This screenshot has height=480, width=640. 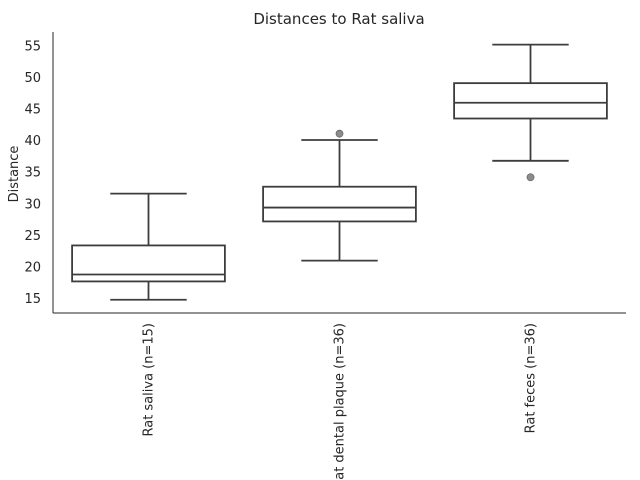 I want to click on y-tick-label: 40, so click(x=32, y=141).